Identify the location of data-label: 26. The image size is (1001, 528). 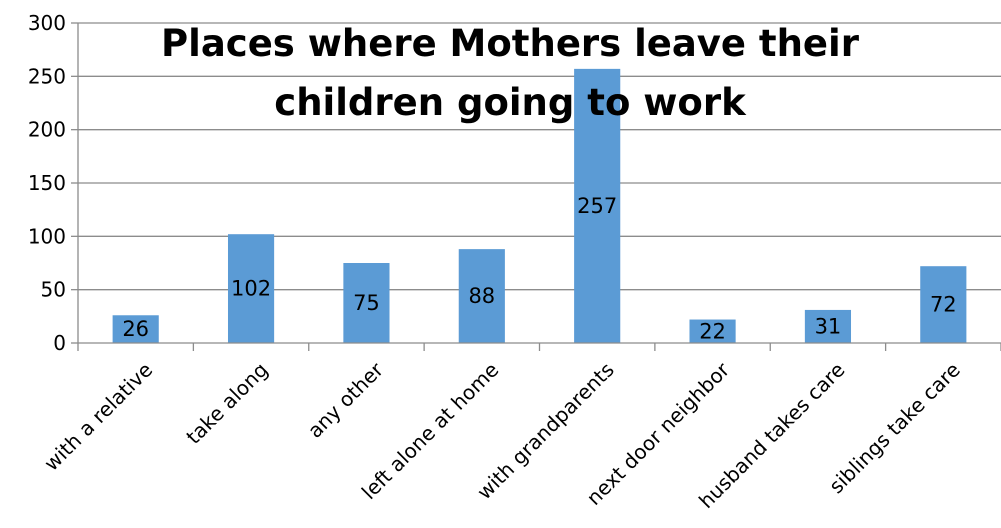
(135, 329).